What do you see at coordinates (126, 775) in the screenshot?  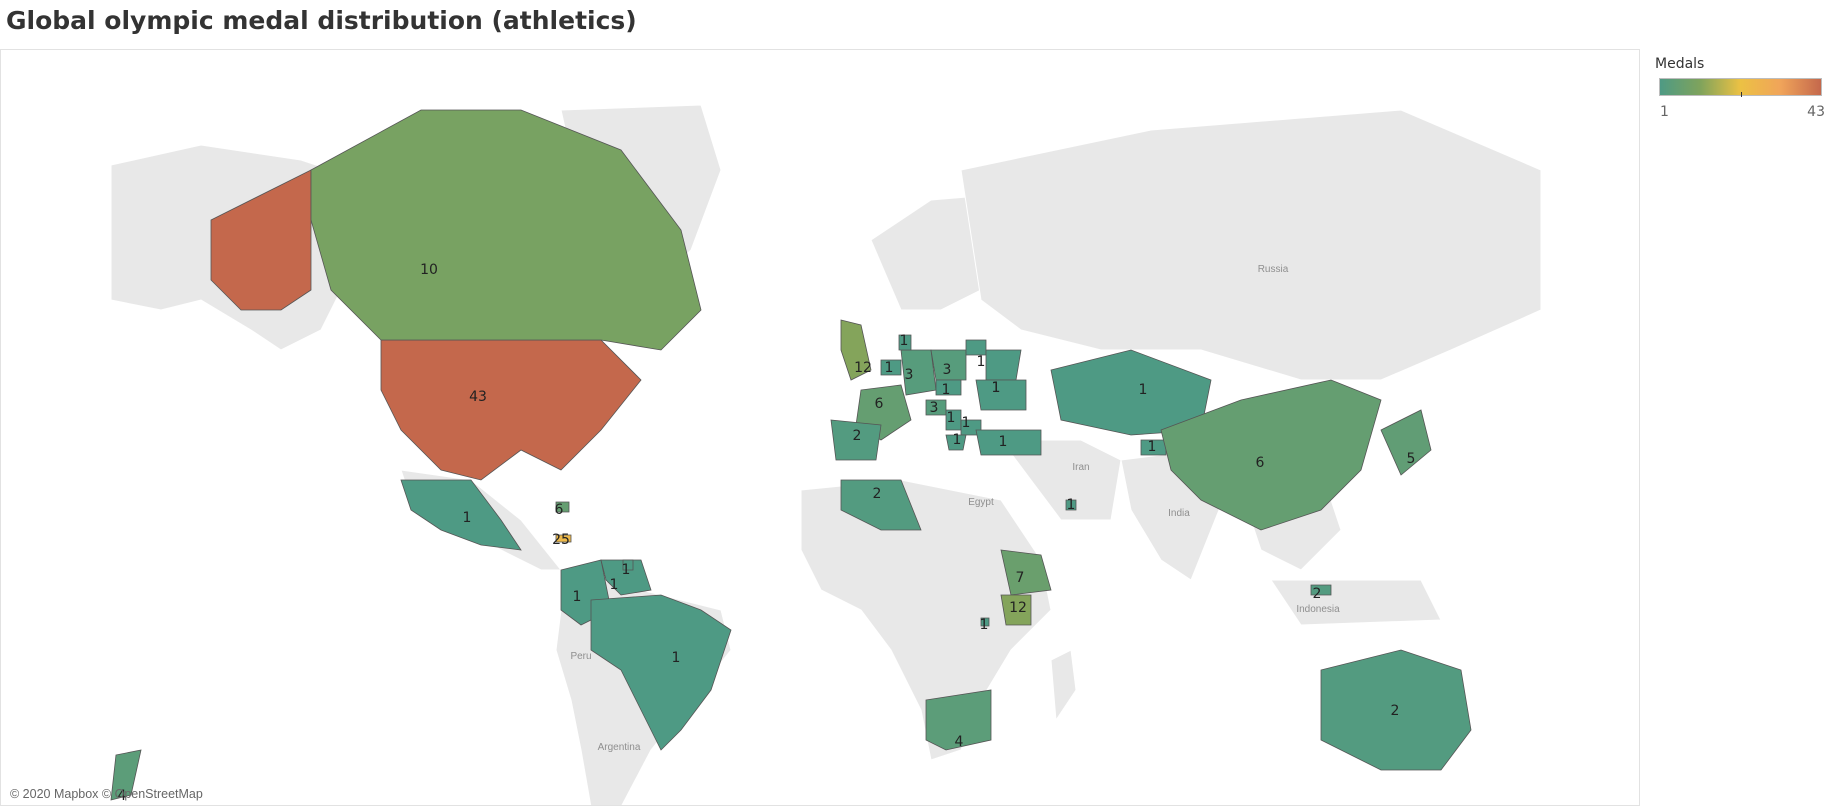 I see `country-new-zealand` at bounding box center [126, 775].